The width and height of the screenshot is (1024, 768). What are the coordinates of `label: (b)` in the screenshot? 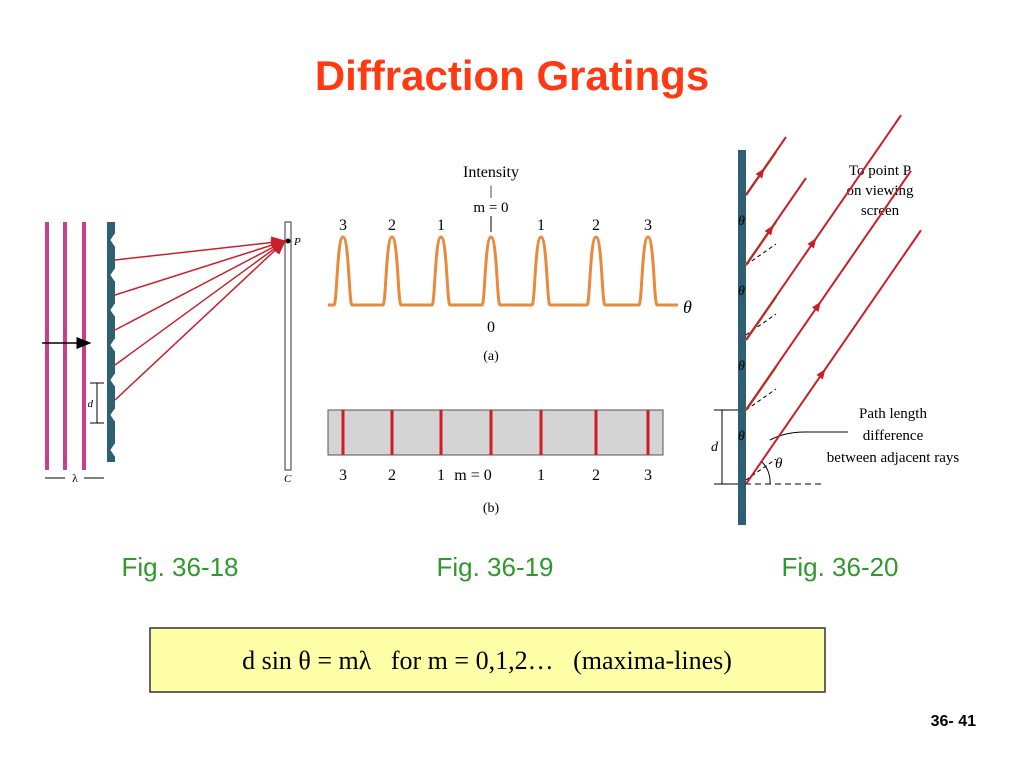 It's located at (491, 508).